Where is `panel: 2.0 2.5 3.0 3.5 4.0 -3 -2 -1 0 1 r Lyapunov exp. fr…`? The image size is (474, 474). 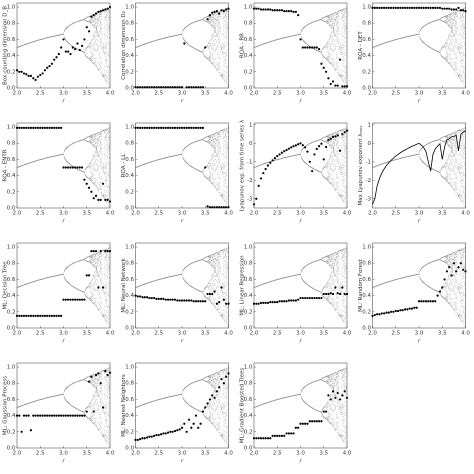 panel: 2.0 2.5 3.0 3.5 4.0 -3 -2 -1 0 1 r Lyapunov exp. fr… is located at coordinates (296, 172).